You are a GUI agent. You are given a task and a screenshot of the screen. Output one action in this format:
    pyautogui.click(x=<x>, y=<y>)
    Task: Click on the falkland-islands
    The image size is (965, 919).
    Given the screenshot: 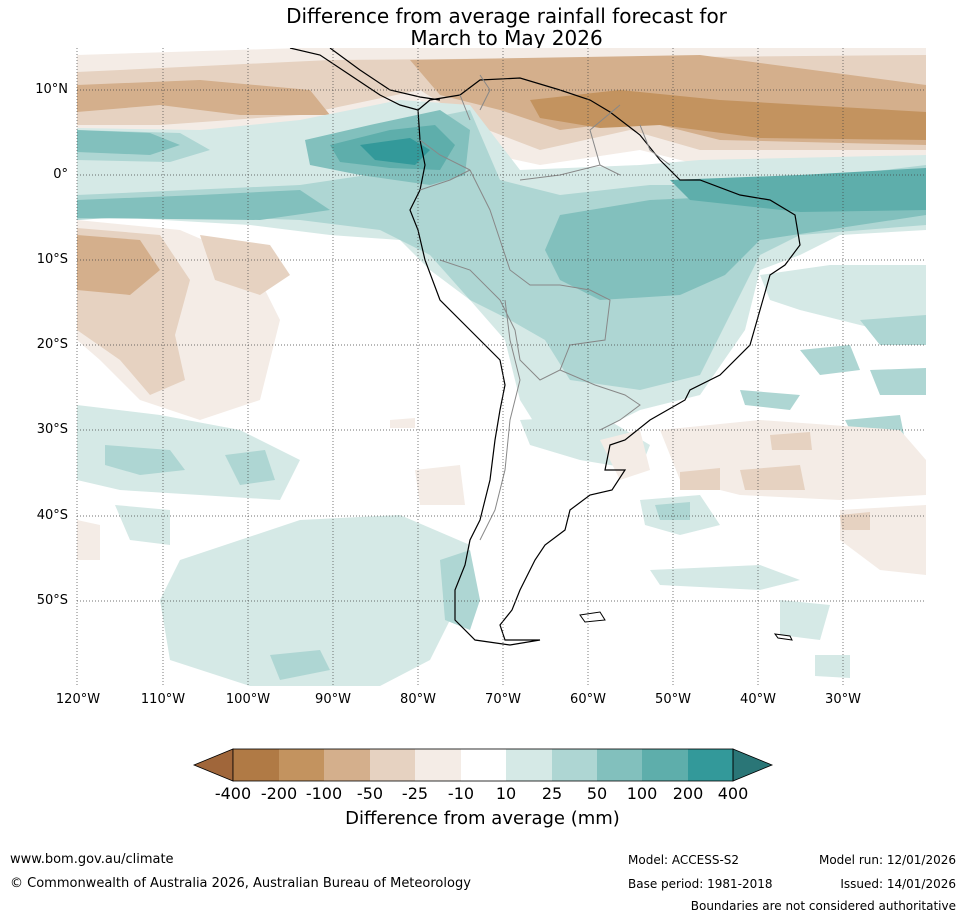 What is the action you would take?
    pyautogui.click(x=592, y=617)
    